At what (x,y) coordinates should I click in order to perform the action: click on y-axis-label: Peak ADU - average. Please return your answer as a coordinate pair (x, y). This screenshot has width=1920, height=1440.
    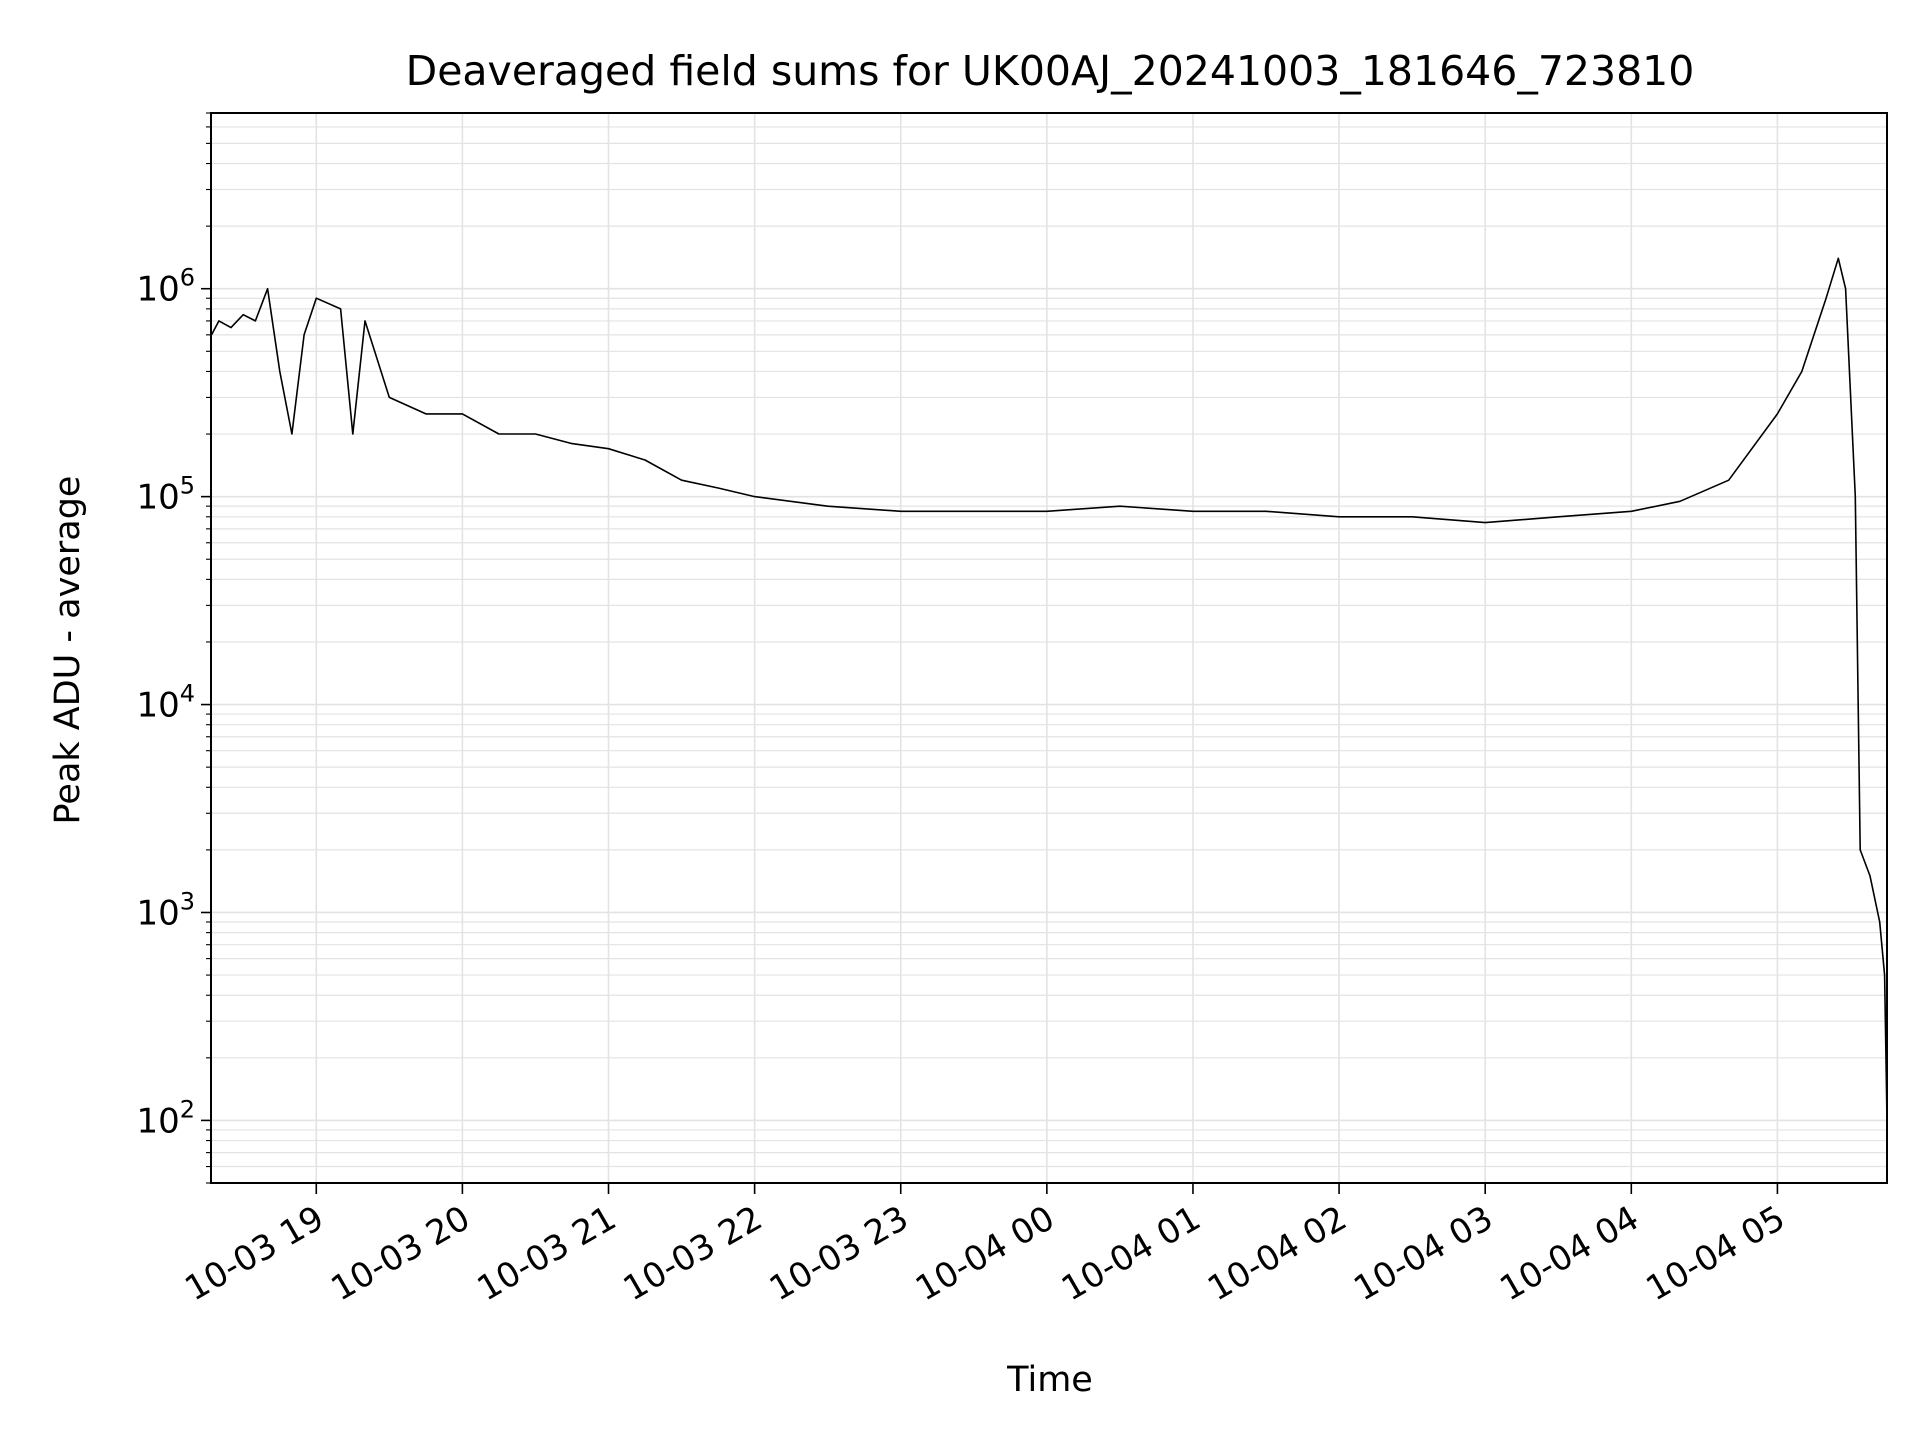
    Looking at the image, I should click on (68, 650).